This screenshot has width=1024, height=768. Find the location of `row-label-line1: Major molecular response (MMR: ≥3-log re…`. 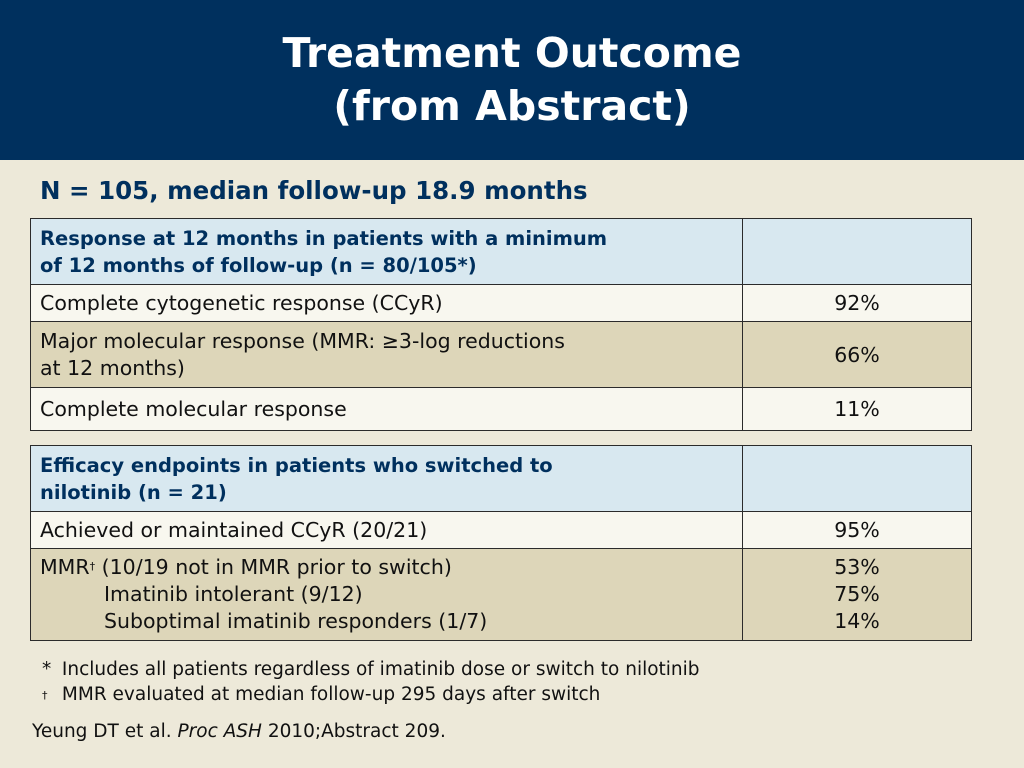

row-label-line1: Major molecular response (MMR: ≥3-log re… is located at coordinates (302, 340).